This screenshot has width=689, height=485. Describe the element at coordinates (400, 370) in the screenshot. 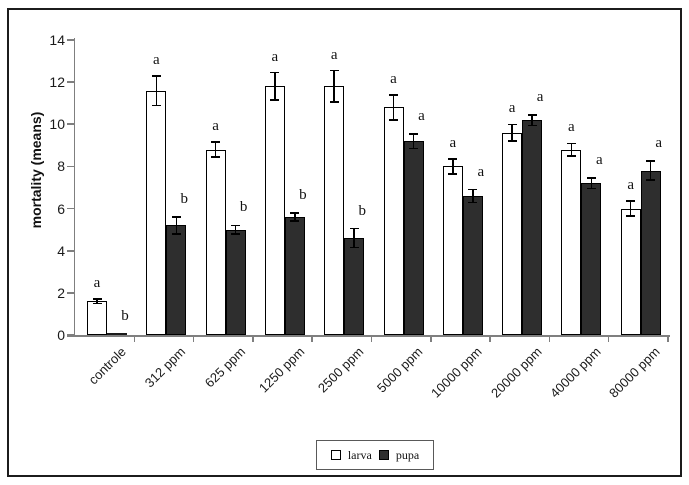

I see `x-axis-label: 5000 ppm` at that location.